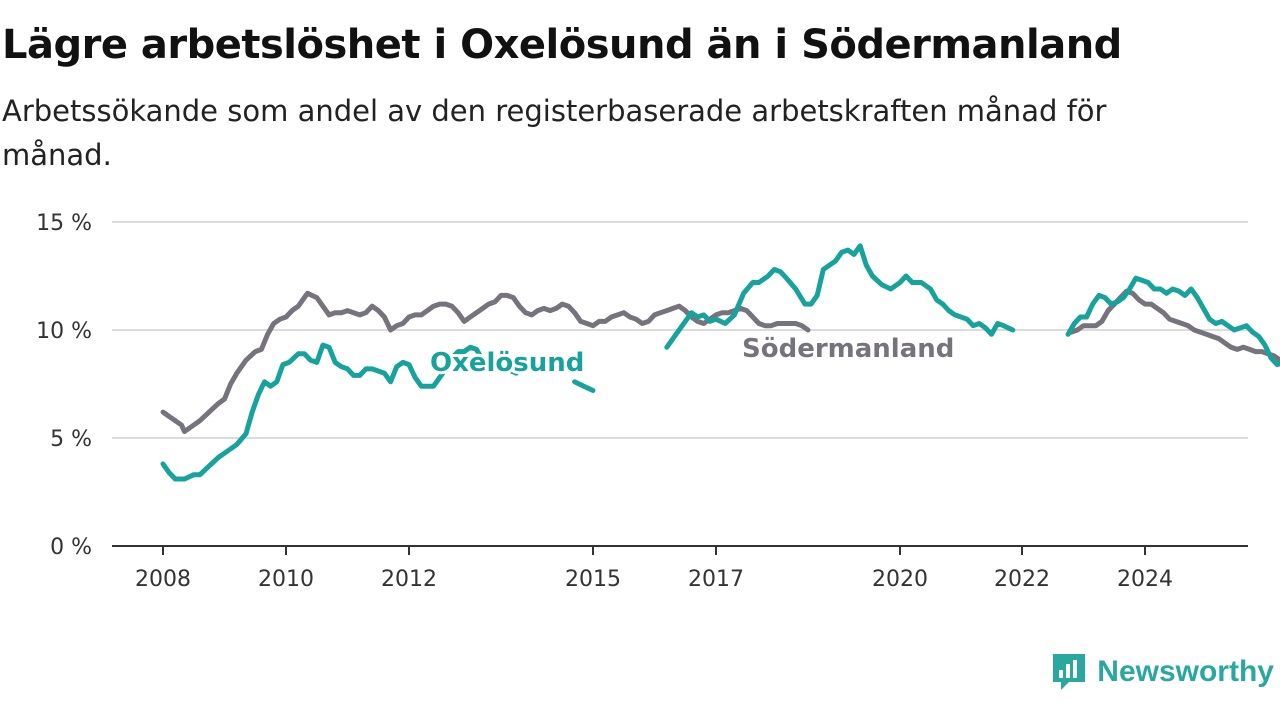  I want to click on series-labels: OxelösundSödermanland8,9 %8 %, so click(692, 356).